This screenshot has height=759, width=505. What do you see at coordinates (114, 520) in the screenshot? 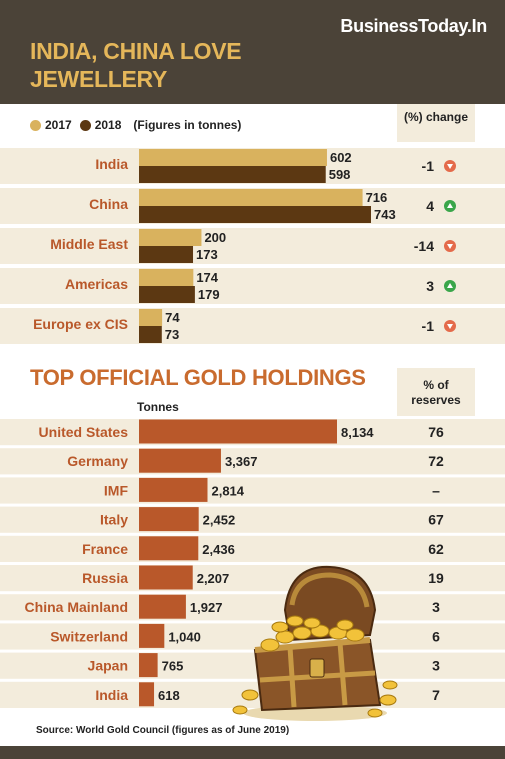
I see `country-label: Italy` at bounding box center [114, 520].